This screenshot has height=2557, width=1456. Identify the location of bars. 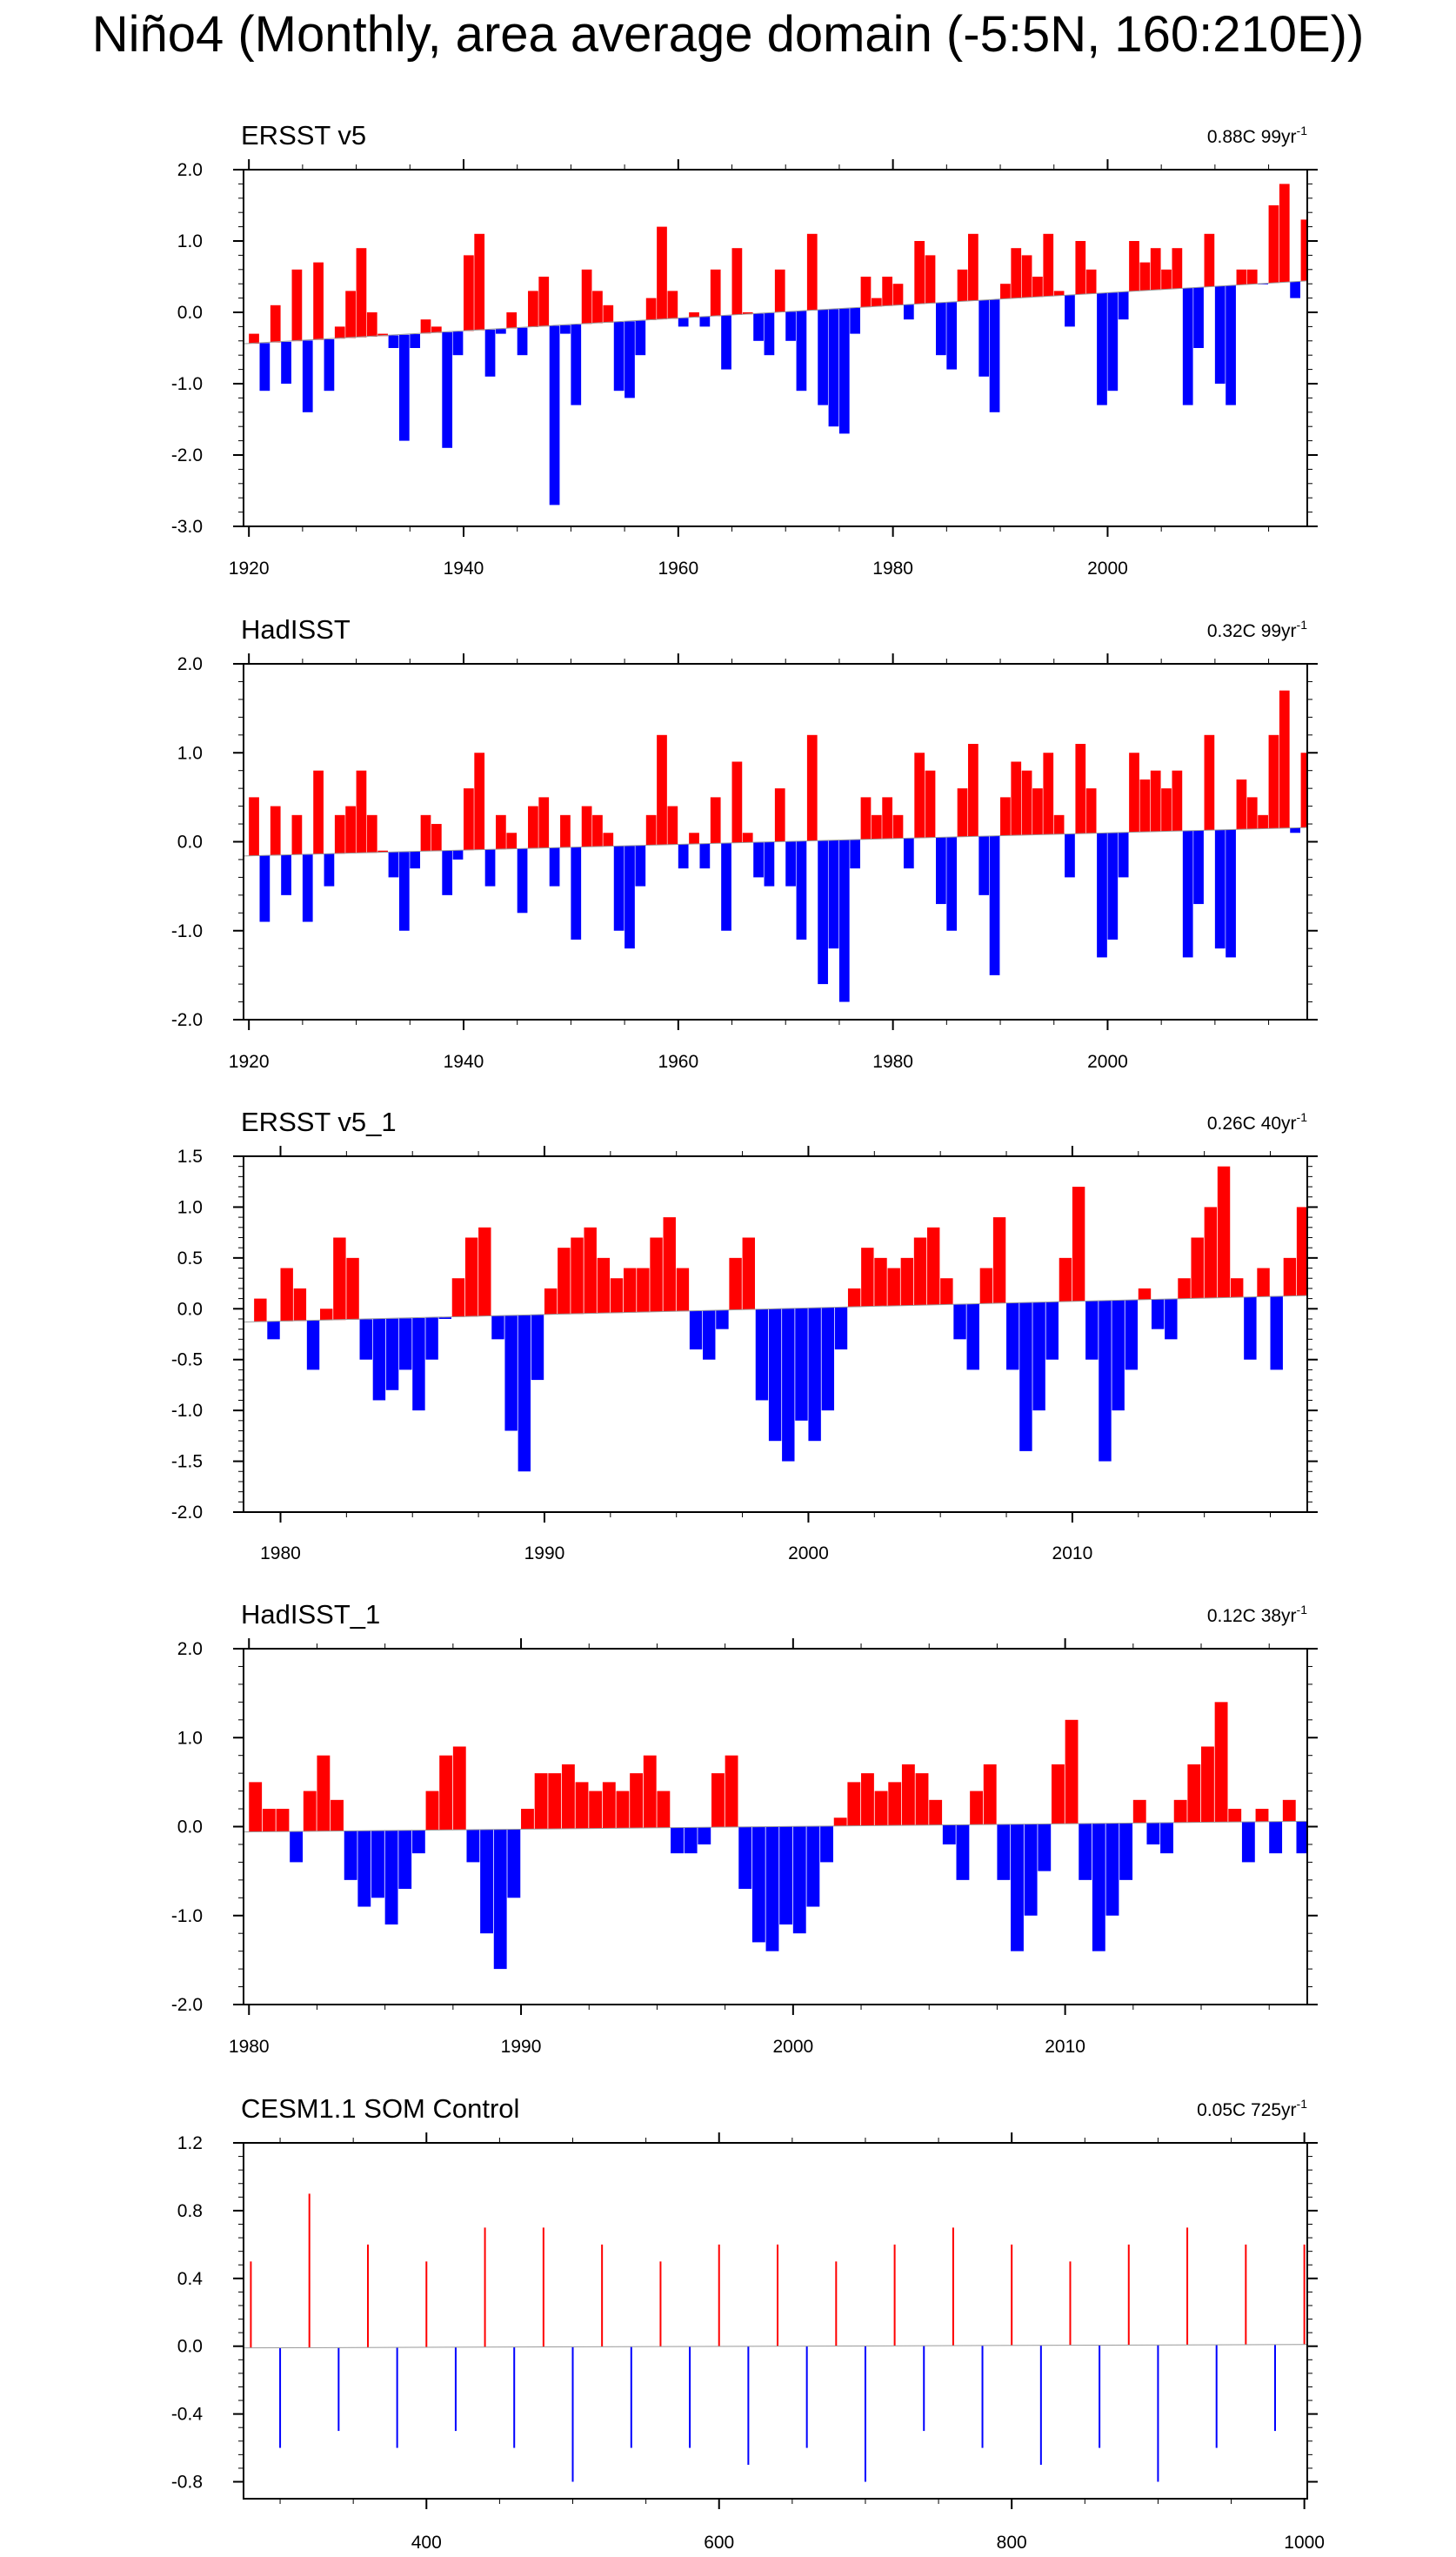
(780, 1319).